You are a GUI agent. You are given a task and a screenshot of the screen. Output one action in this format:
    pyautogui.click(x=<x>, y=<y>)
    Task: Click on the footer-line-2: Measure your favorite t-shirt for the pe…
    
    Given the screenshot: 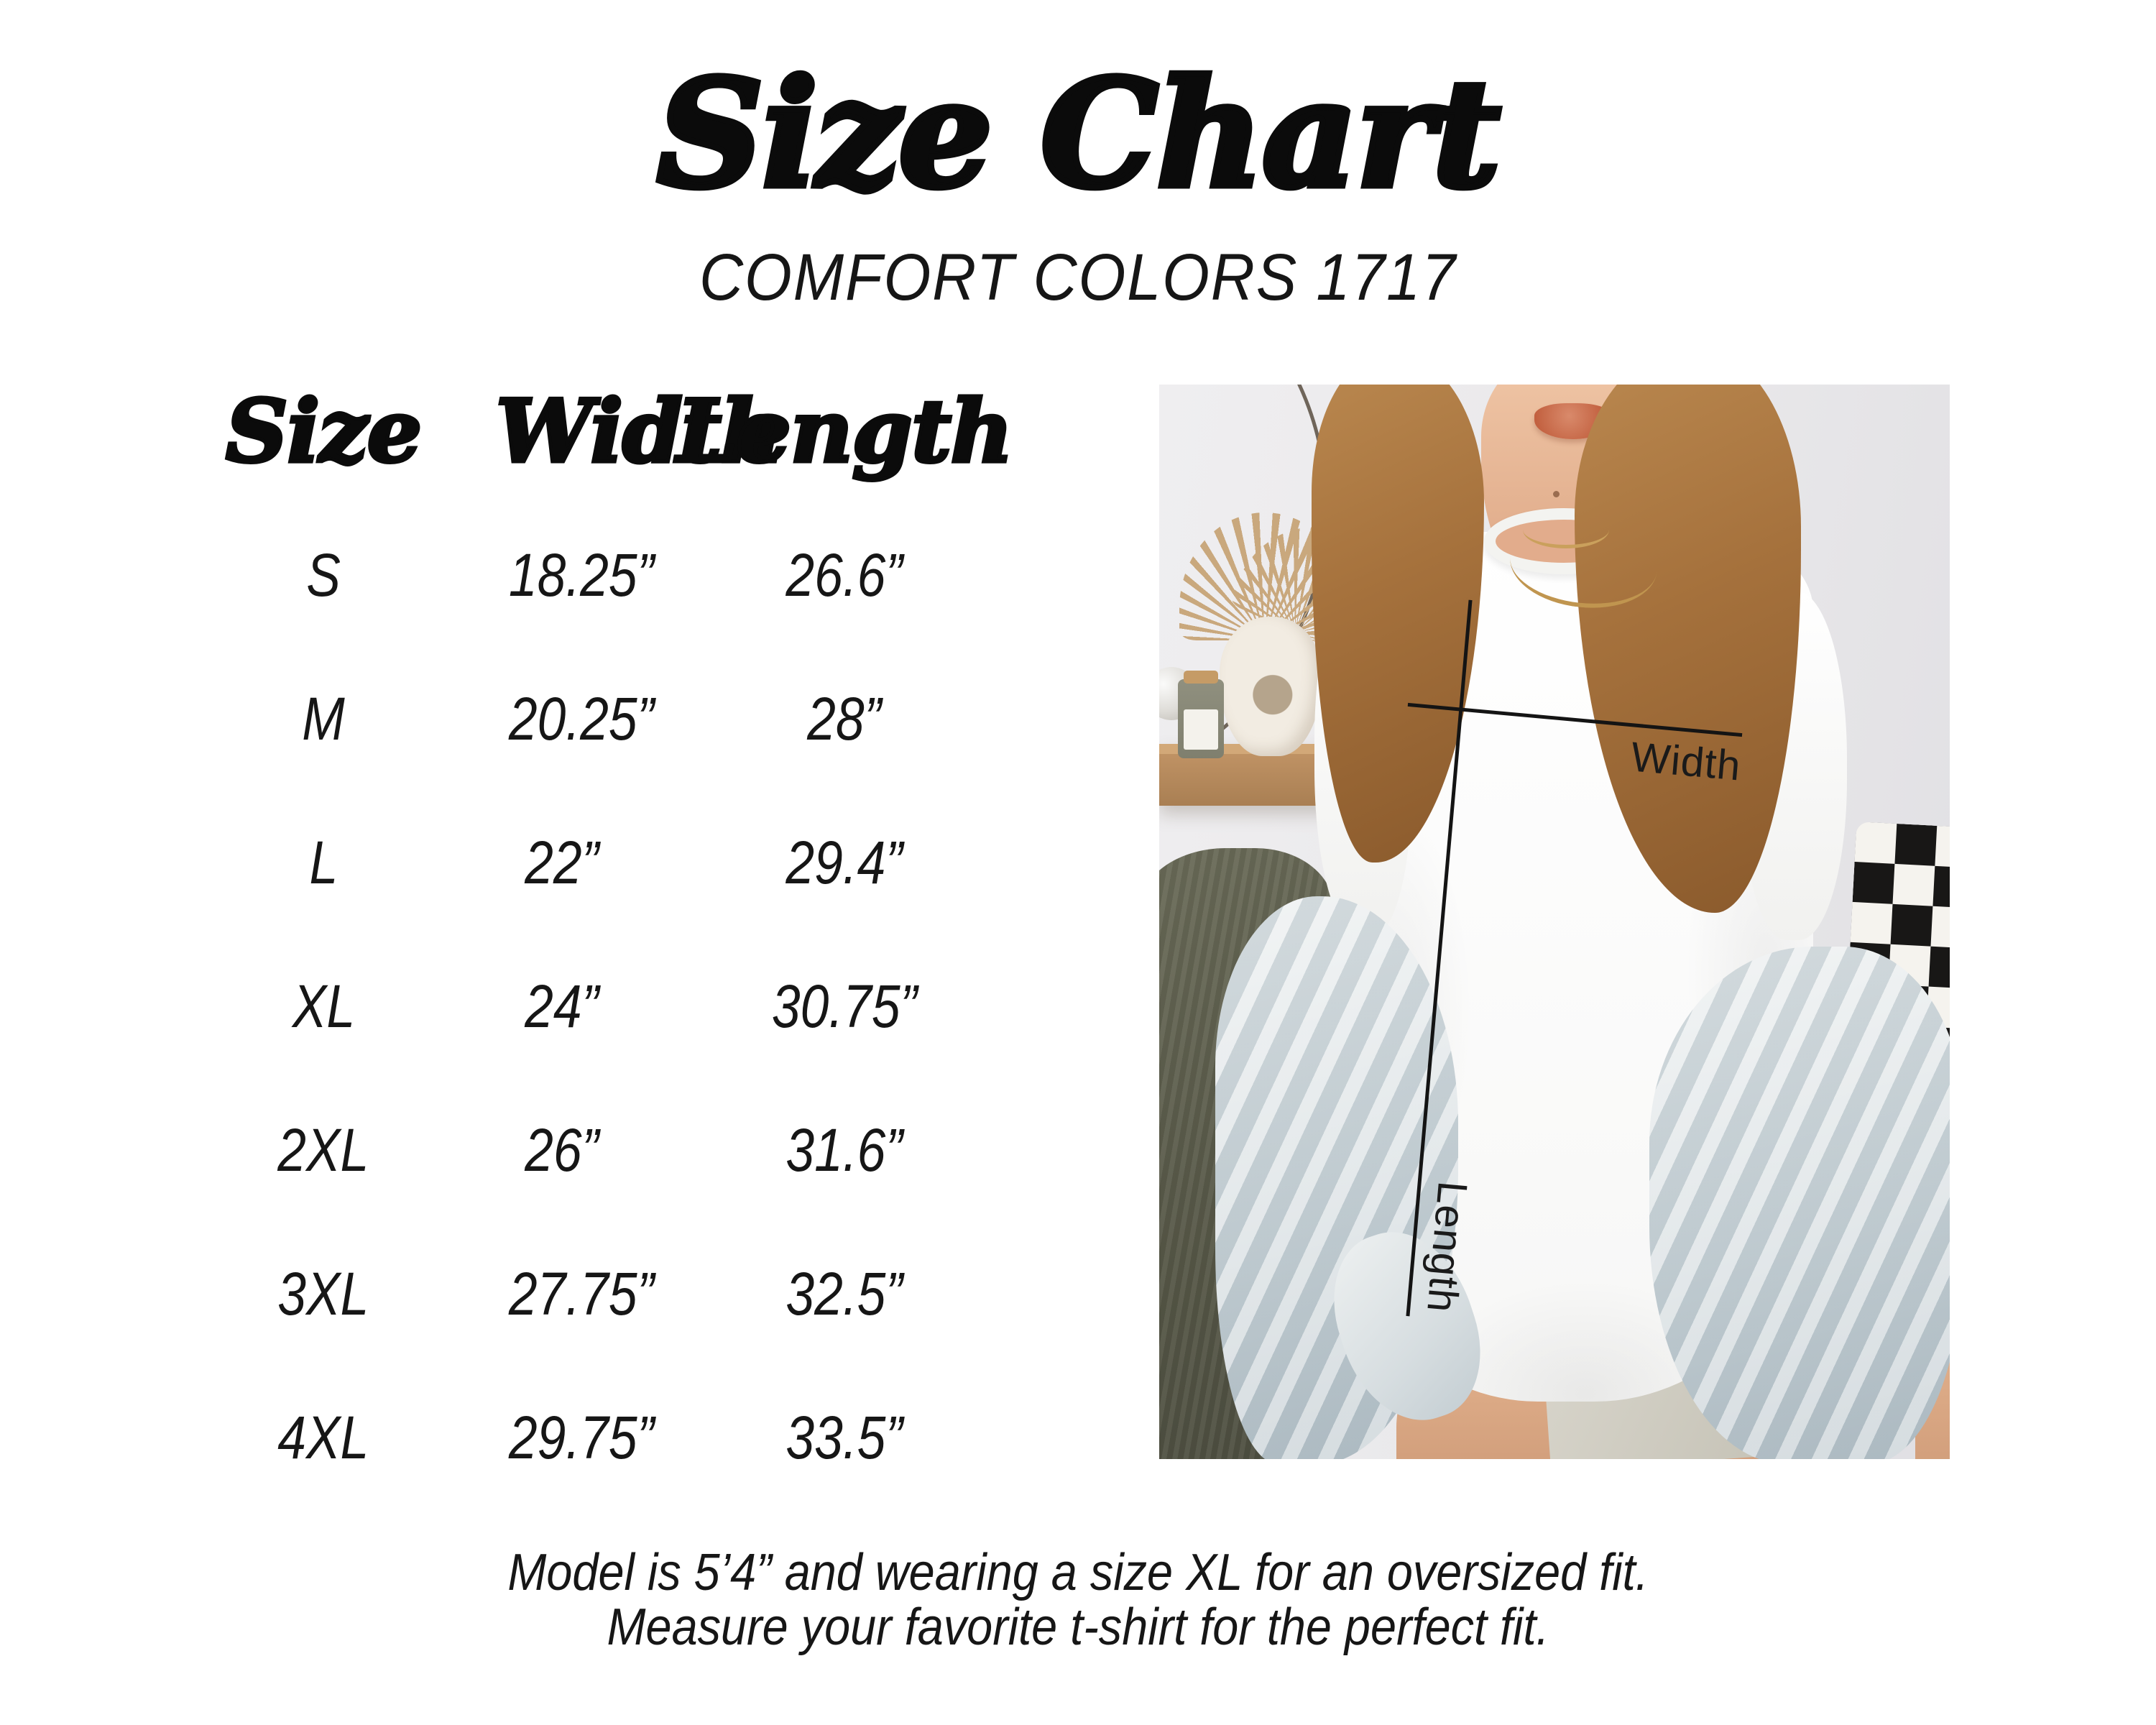 What is the action you would take?
    pyautogui.click(x=1078, y=1627)
    